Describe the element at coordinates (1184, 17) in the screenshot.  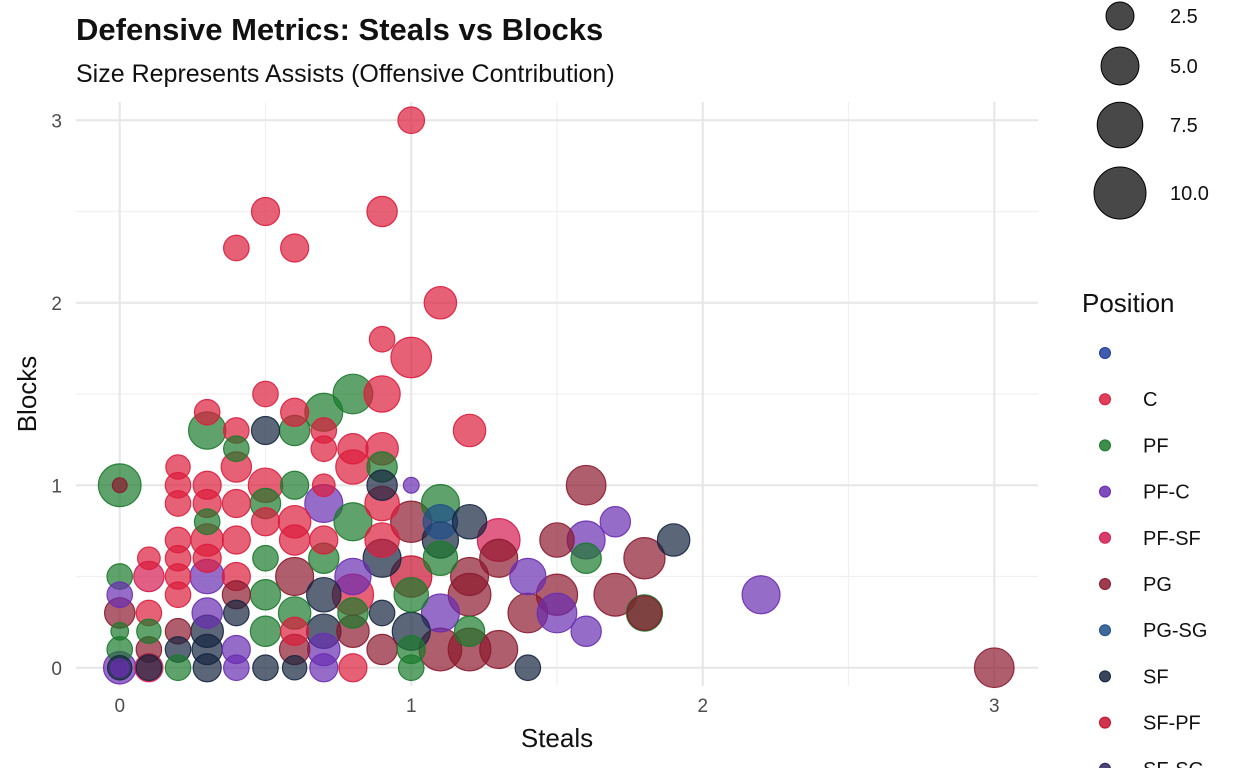
I see `size-legend-label: 2.5` at that location.